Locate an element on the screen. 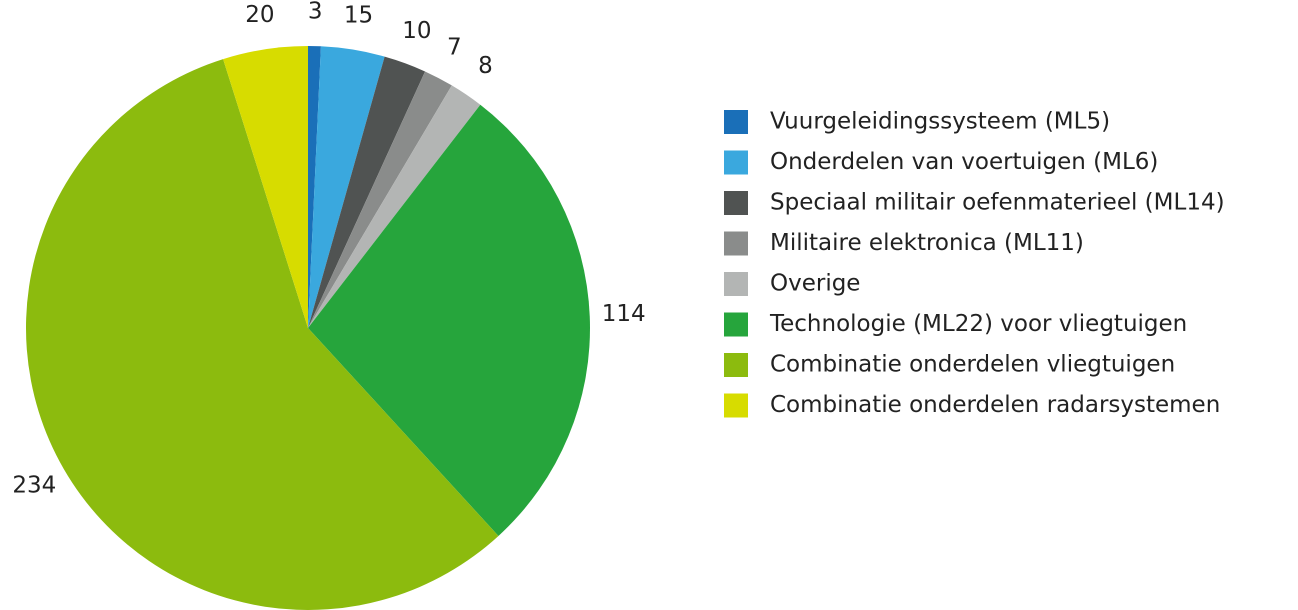 This screenshot has width=1298, height=610. legend-label: Combinatie onderdelen radarsystemen is located at coordinates (995, 405).